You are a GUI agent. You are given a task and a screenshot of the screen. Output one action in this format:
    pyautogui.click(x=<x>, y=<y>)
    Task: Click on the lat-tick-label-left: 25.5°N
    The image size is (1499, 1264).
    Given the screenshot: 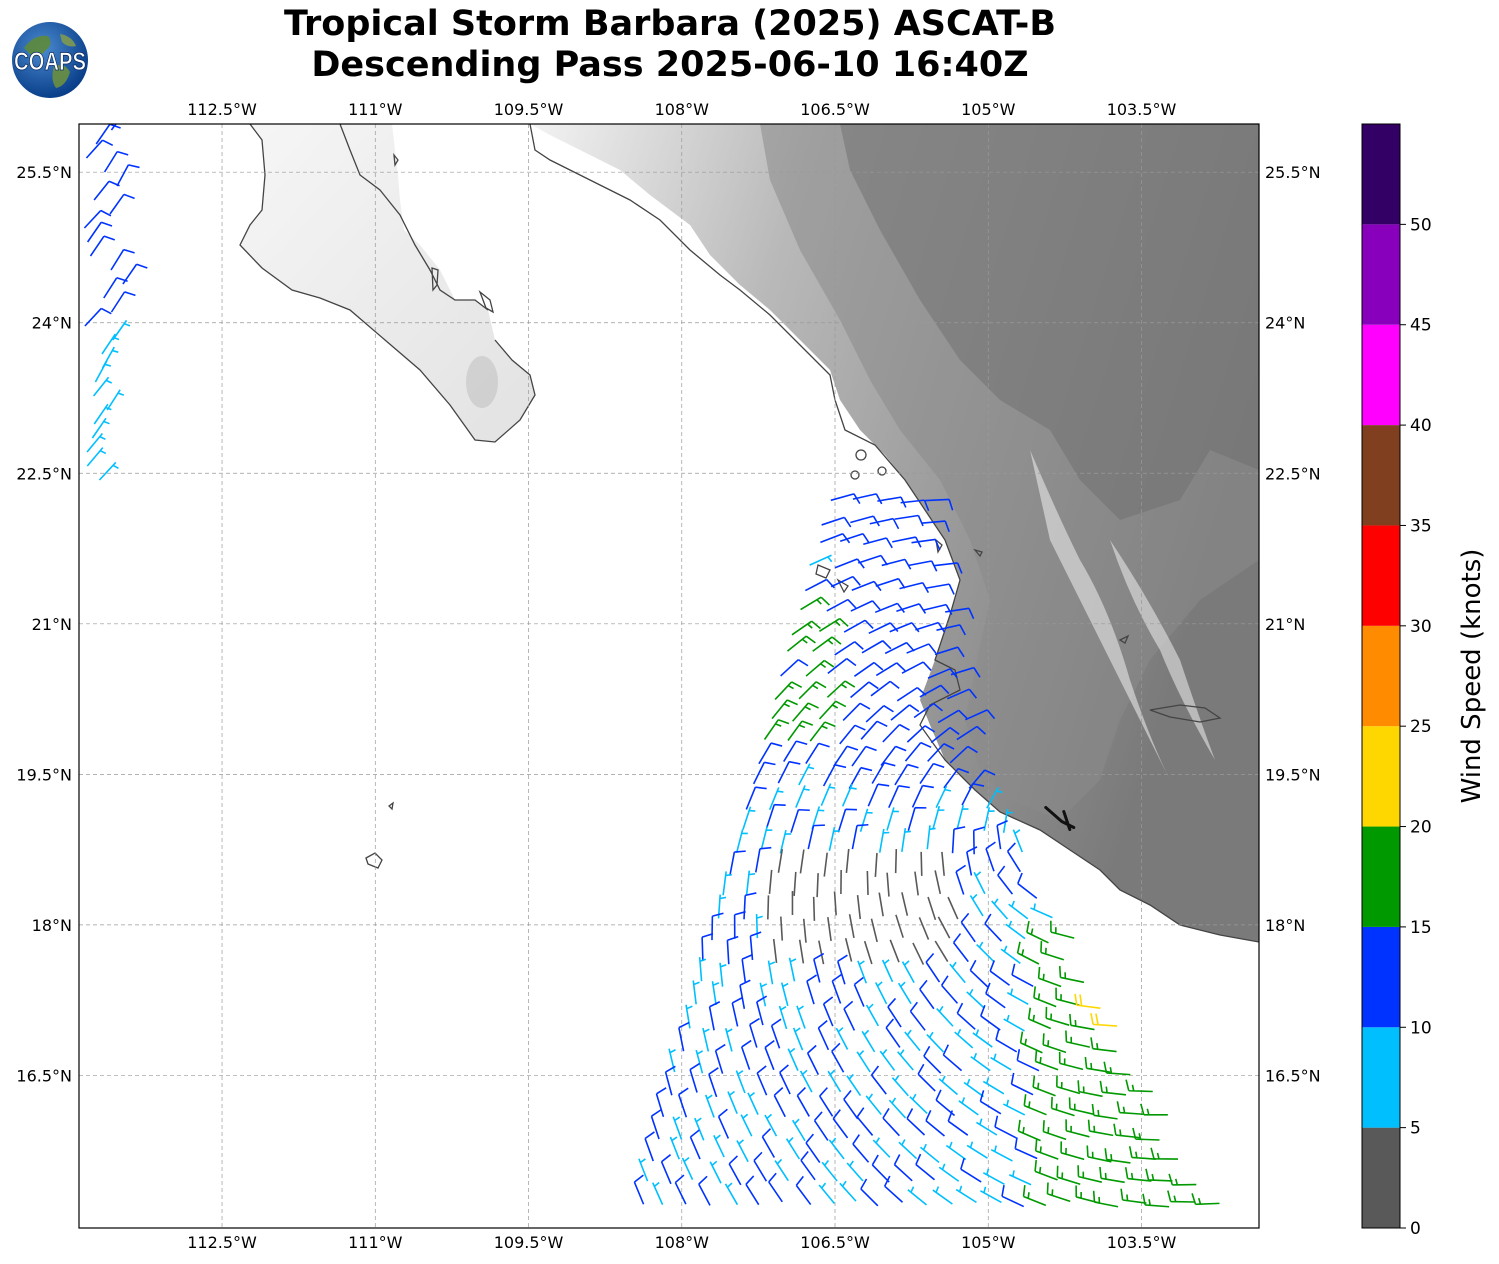 What is the action you would take?
    pyautogui.click(x=44, y=172)
    